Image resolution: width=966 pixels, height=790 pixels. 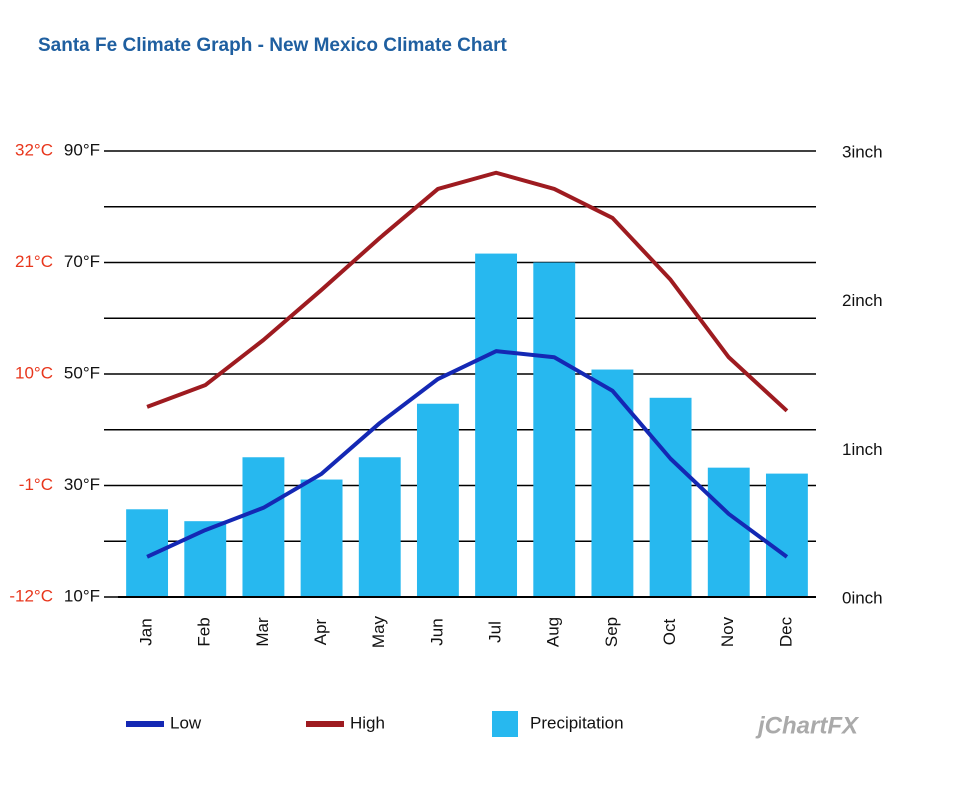 What do you see at coordinates (378, 631) in the screenshot?
I see `x-tick-label: May` at bounding box center [378, 631].